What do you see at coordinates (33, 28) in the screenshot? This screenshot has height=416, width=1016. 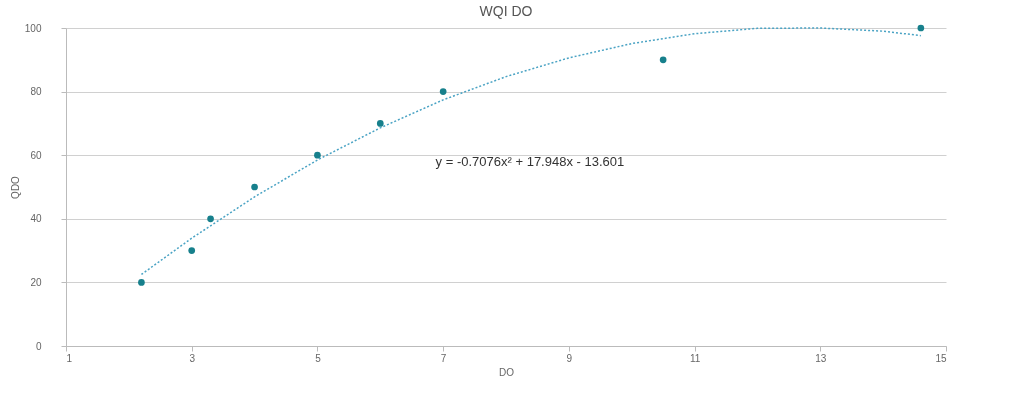 I see `y-tick-label: 100` at bounding box center [33, 28].